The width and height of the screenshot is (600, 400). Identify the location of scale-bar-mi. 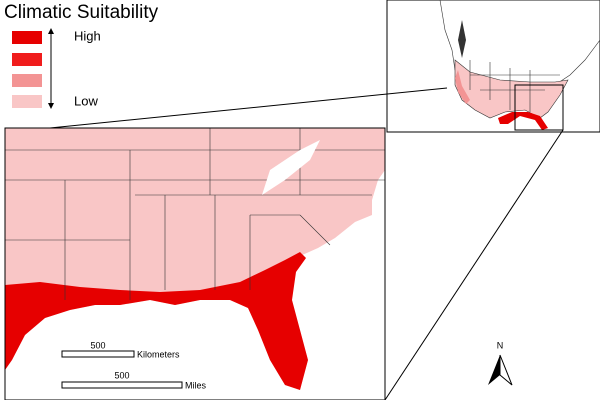
(122, 385).